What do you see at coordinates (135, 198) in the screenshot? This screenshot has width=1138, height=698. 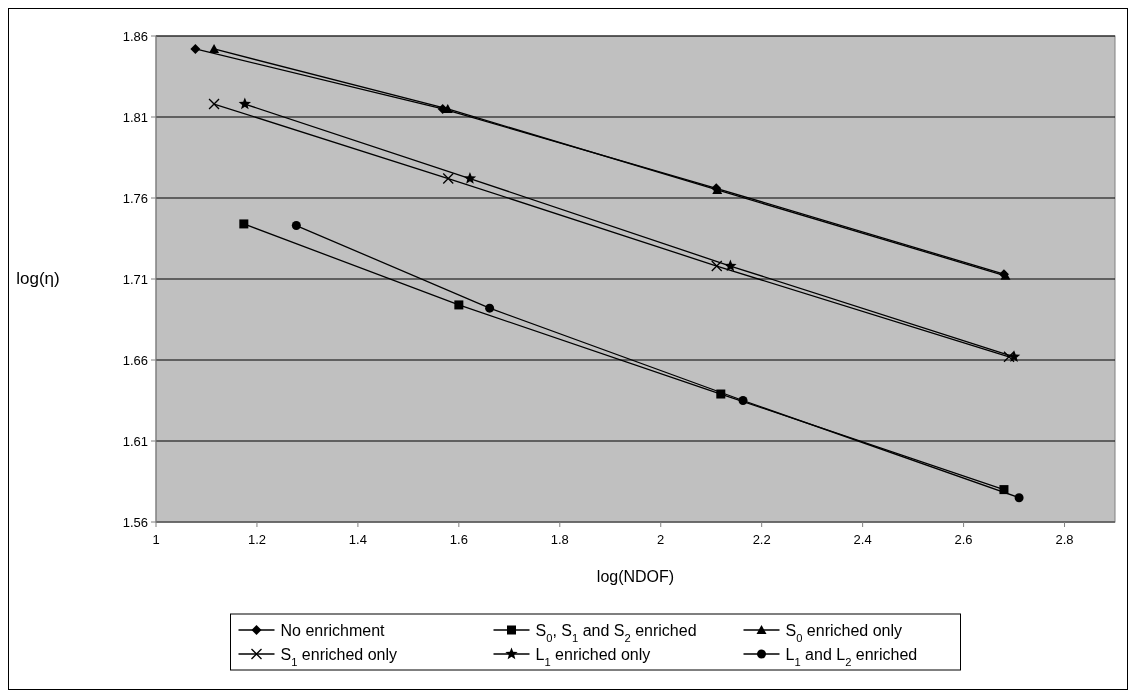 I see `y-tick-label: 1.76` at bounding box center [135, 198].